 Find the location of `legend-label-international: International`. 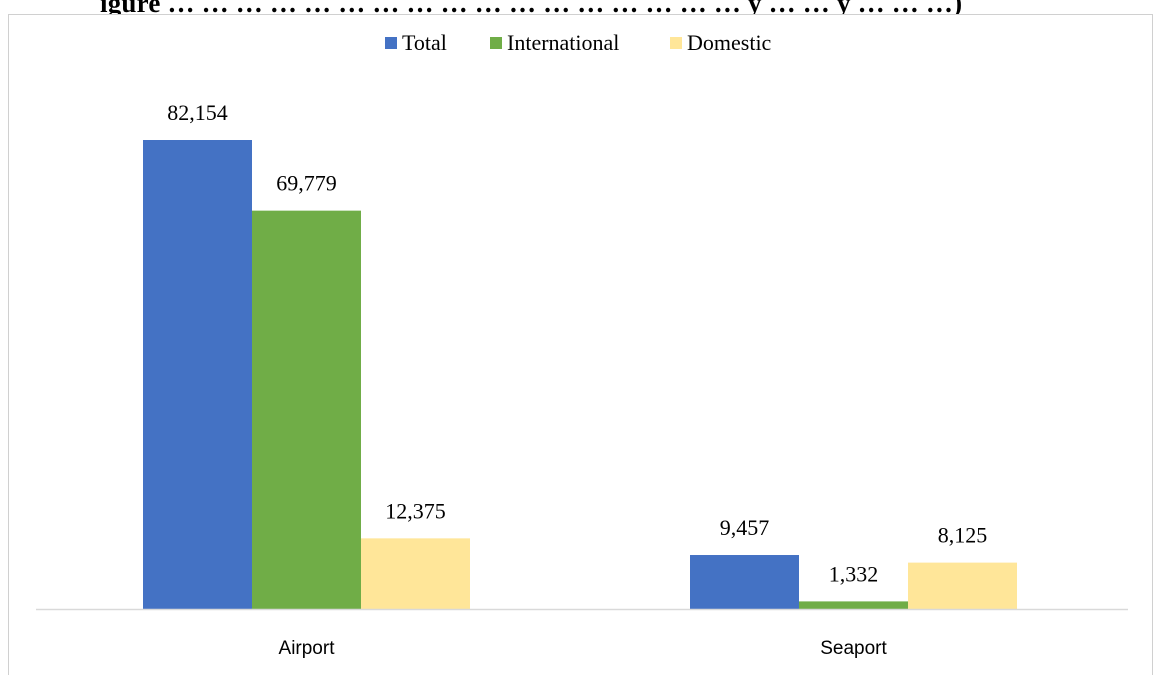

legend-label-international: International is located at coordinates (563, 42).